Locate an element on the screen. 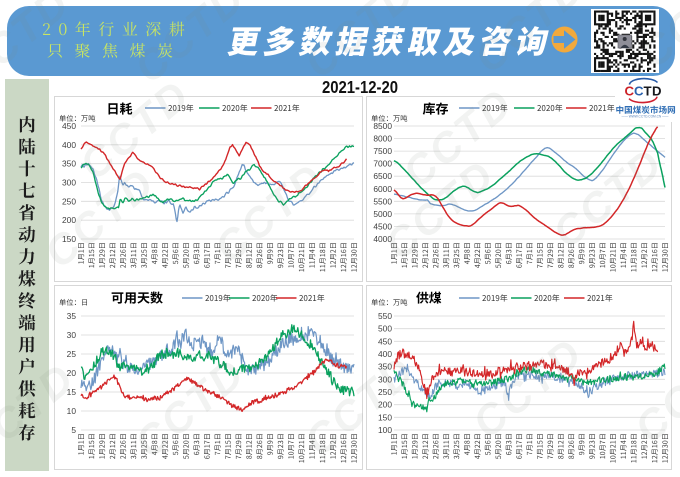  svg-text: 10 is located at coordinates (72, 411).